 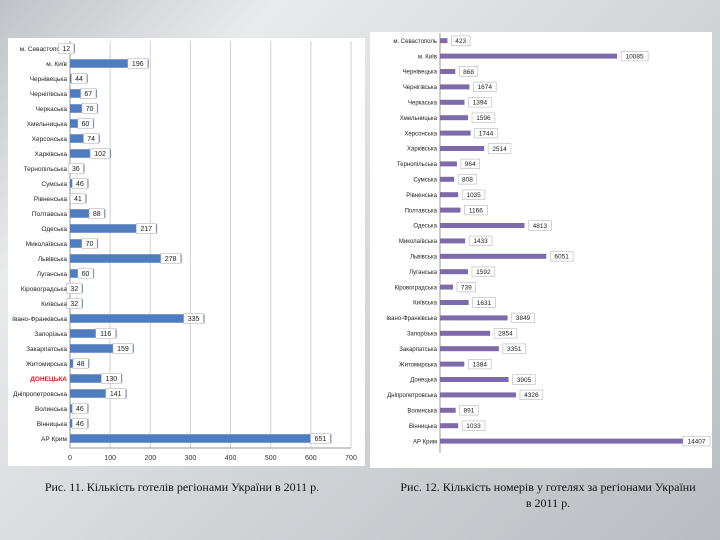 I want to click on value-label: 196, so click(x=138, y=64).